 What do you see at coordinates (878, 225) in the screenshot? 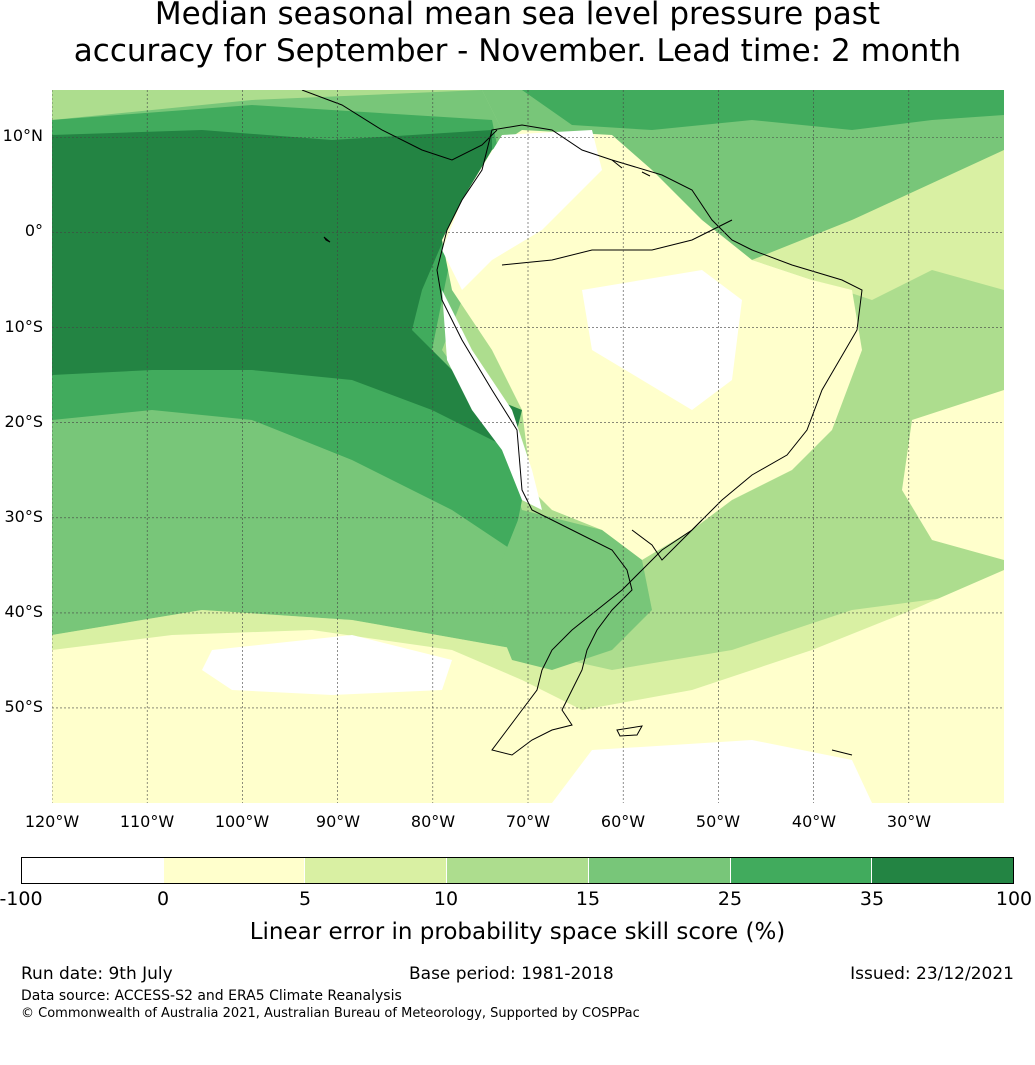
I see `skill-field-ne-light` at bounding box center [878, 225].